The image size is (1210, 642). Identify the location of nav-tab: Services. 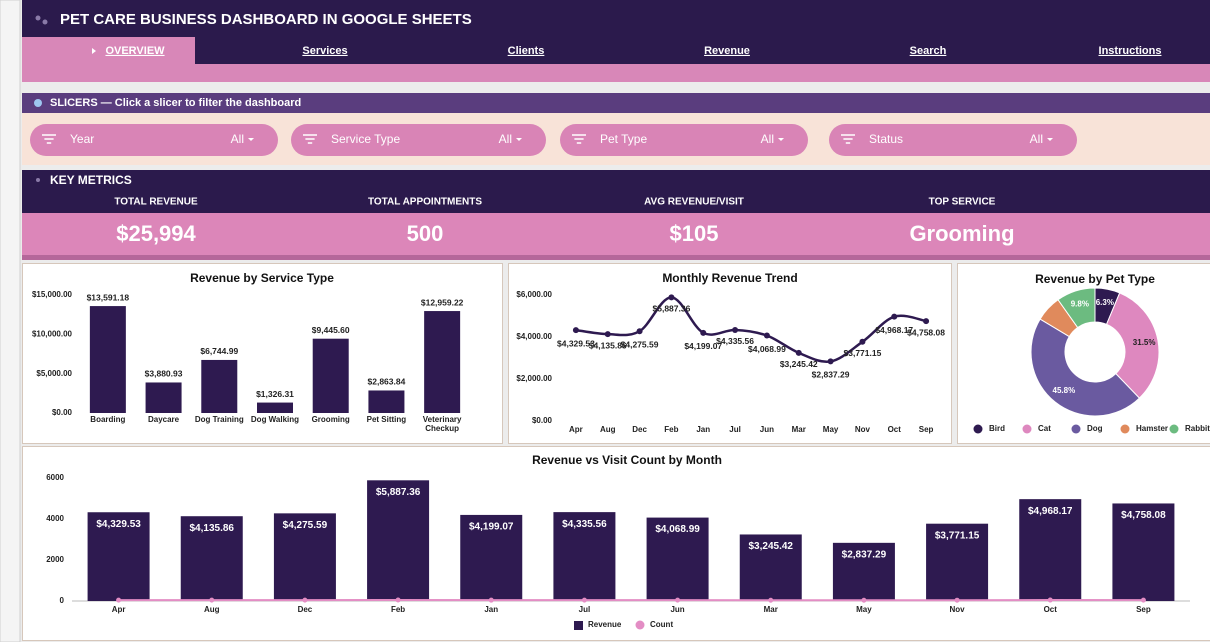
(324, 51).